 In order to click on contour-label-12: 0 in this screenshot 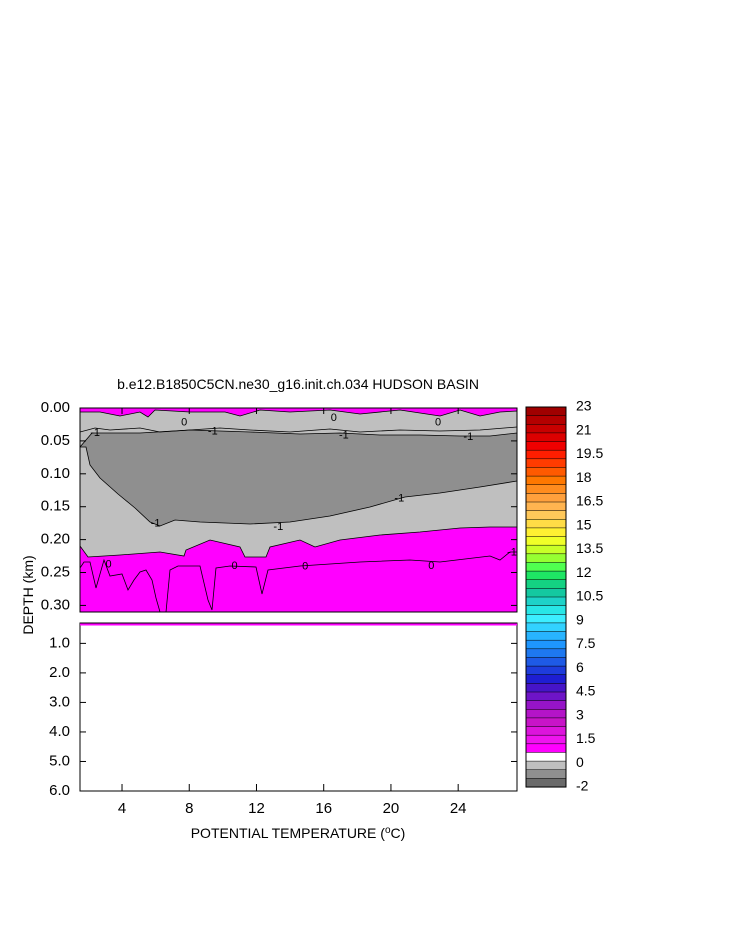, I will do `click(305, 567)`.